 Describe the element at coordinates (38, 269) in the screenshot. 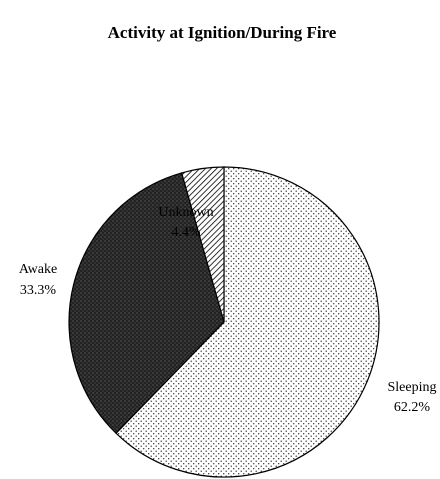

I see `slice-label: Awake` at that location.